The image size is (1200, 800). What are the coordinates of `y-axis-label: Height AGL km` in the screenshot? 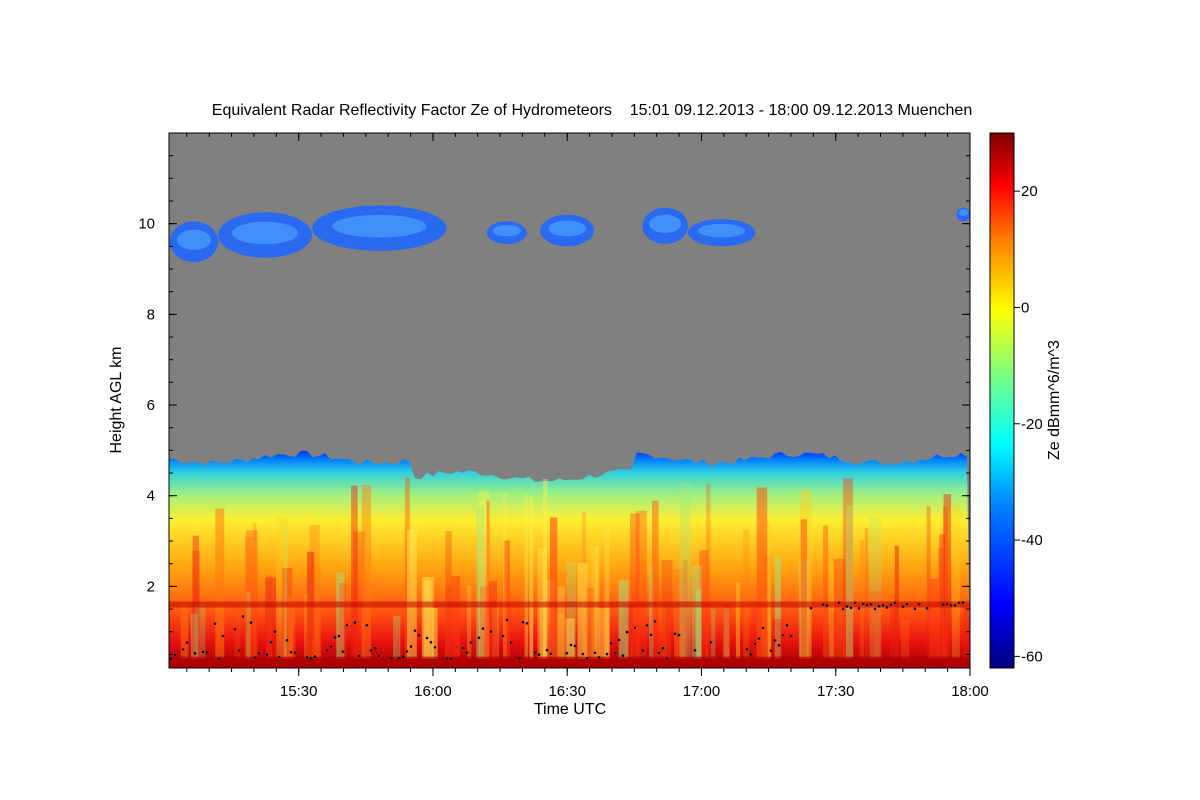 It's located at (116, 399).